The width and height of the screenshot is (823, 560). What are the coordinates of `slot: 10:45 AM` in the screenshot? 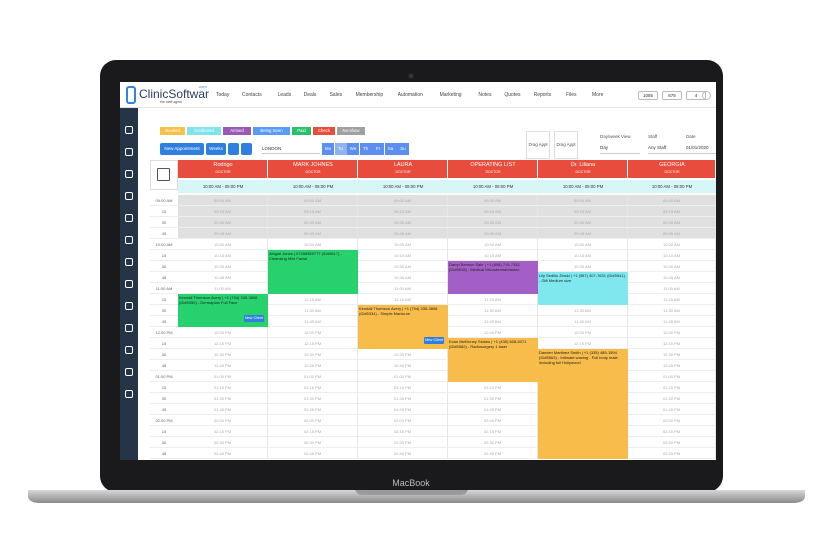 It's located at (223, 277).